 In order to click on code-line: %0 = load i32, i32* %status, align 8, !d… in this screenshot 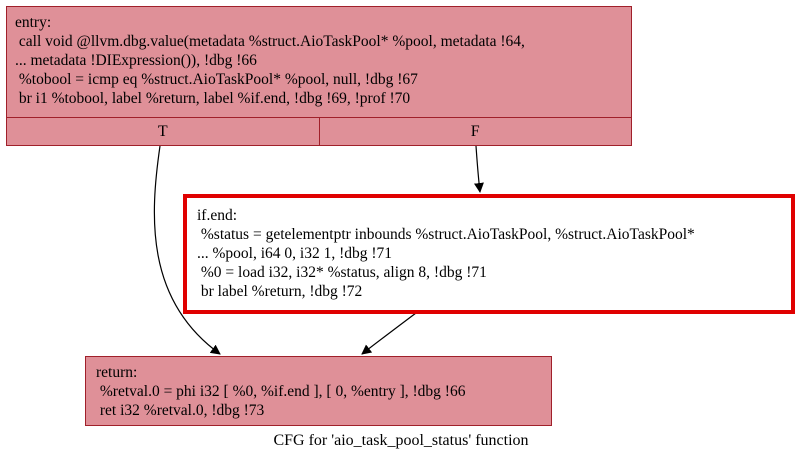, I will do `click(342, 272)`.